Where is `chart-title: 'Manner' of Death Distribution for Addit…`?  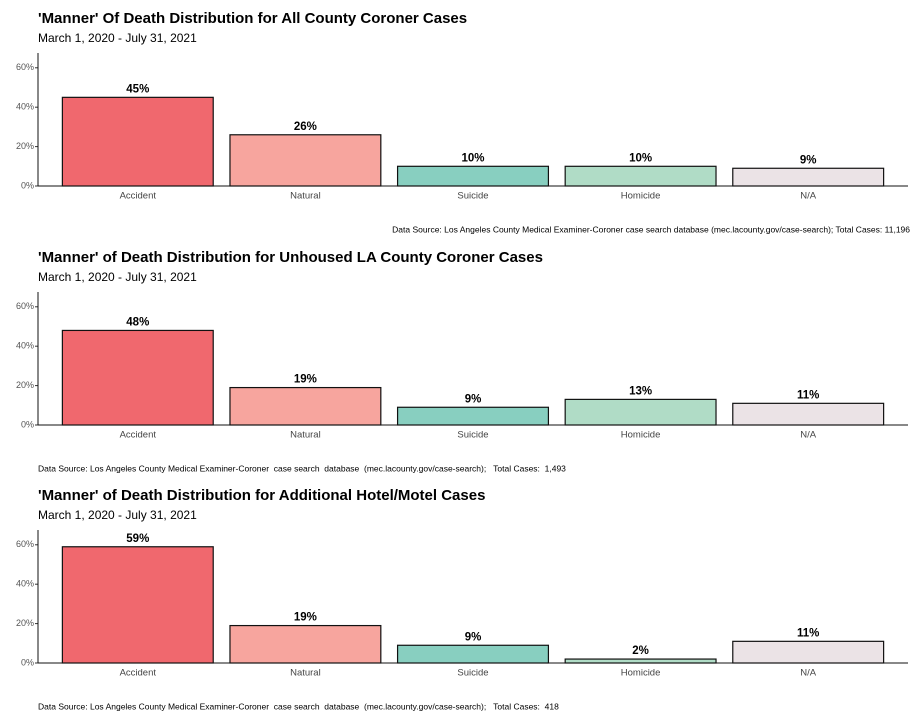
chart-title: 'Manner' of Death Distribution for Addit… is located at coordinates (261, 495).